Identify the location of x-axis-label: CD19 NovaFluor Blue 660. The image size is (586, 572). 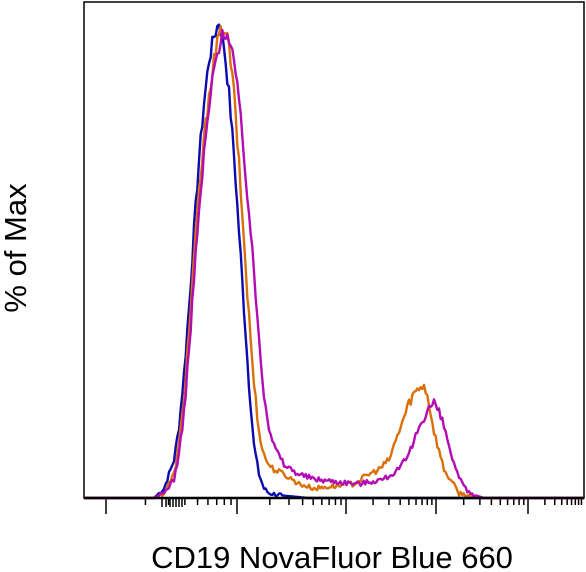
(332, 556).